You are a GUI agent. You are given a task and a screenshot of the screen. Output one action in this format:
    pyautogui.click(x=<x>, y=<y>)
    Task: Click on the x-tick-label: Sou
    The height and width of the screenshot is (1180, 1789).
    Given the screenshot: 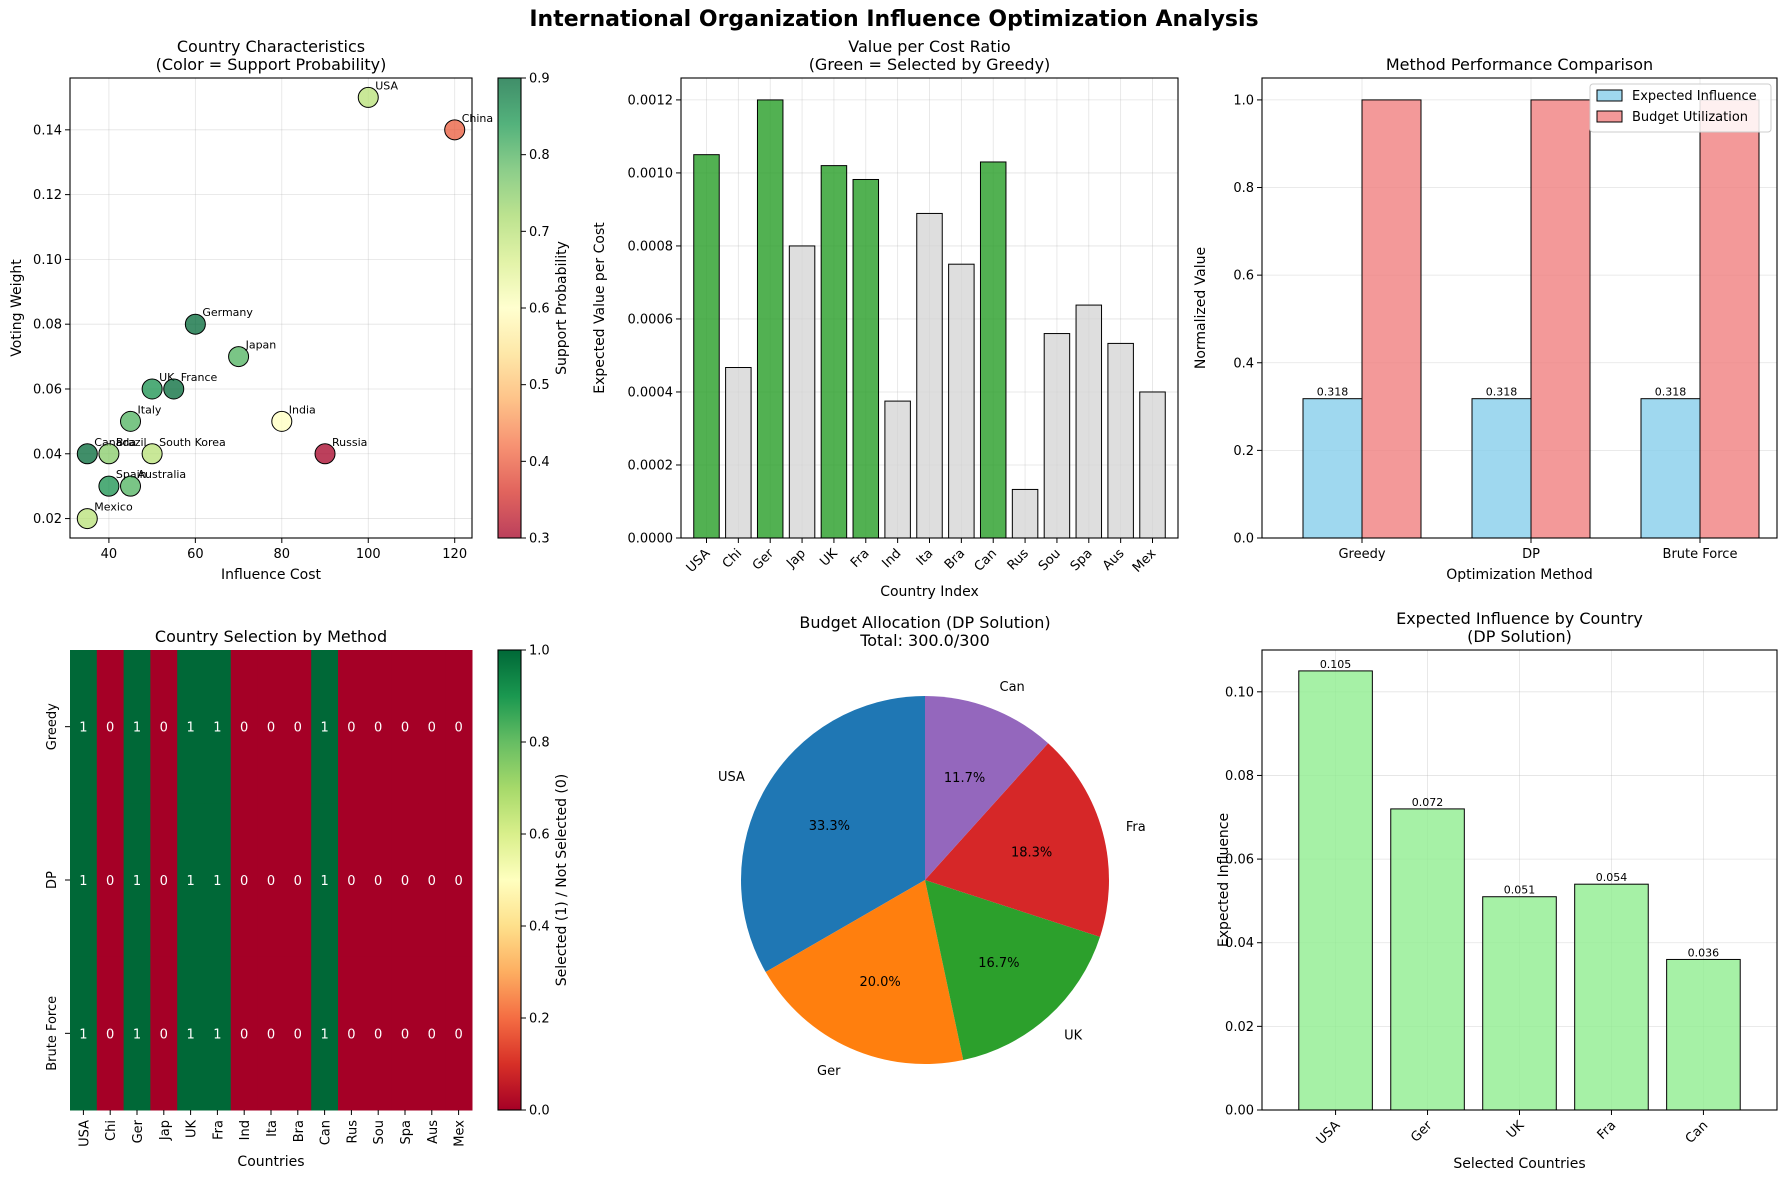 What is the action you would take?
    pyautogui.click(x=379, y=1132)
    